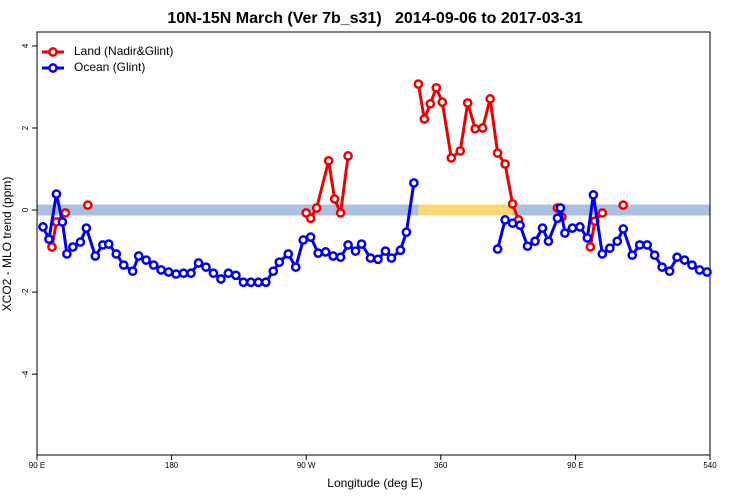 Image resolution: width=750 pixels, height=500 pixels. Describe the element at coordinates (25, 374) in the screenshot. I see `y-tick-label: -4` at that location.